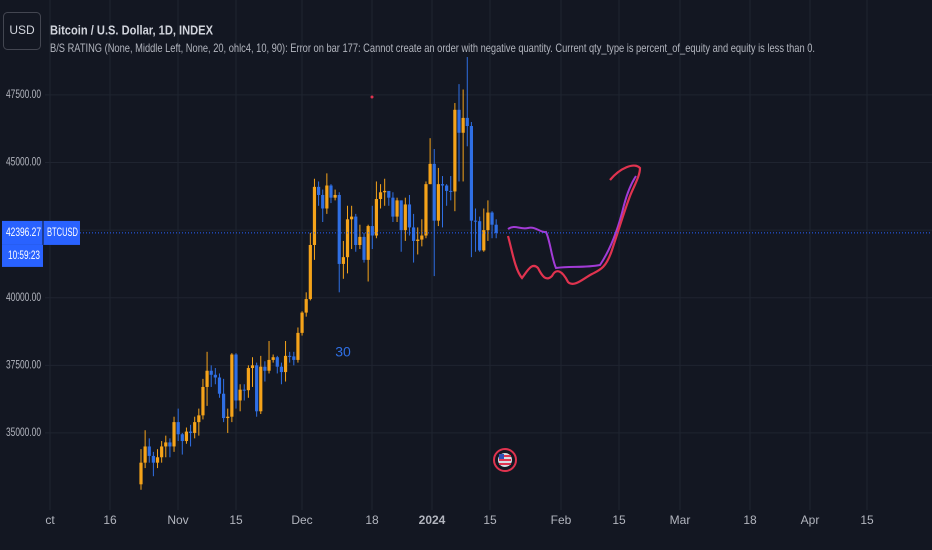 This screenshot has height=550, width=932. Describe the element at coordinates (50, 520) in the screenshot. I see `x-tick-label: ct` at that location.